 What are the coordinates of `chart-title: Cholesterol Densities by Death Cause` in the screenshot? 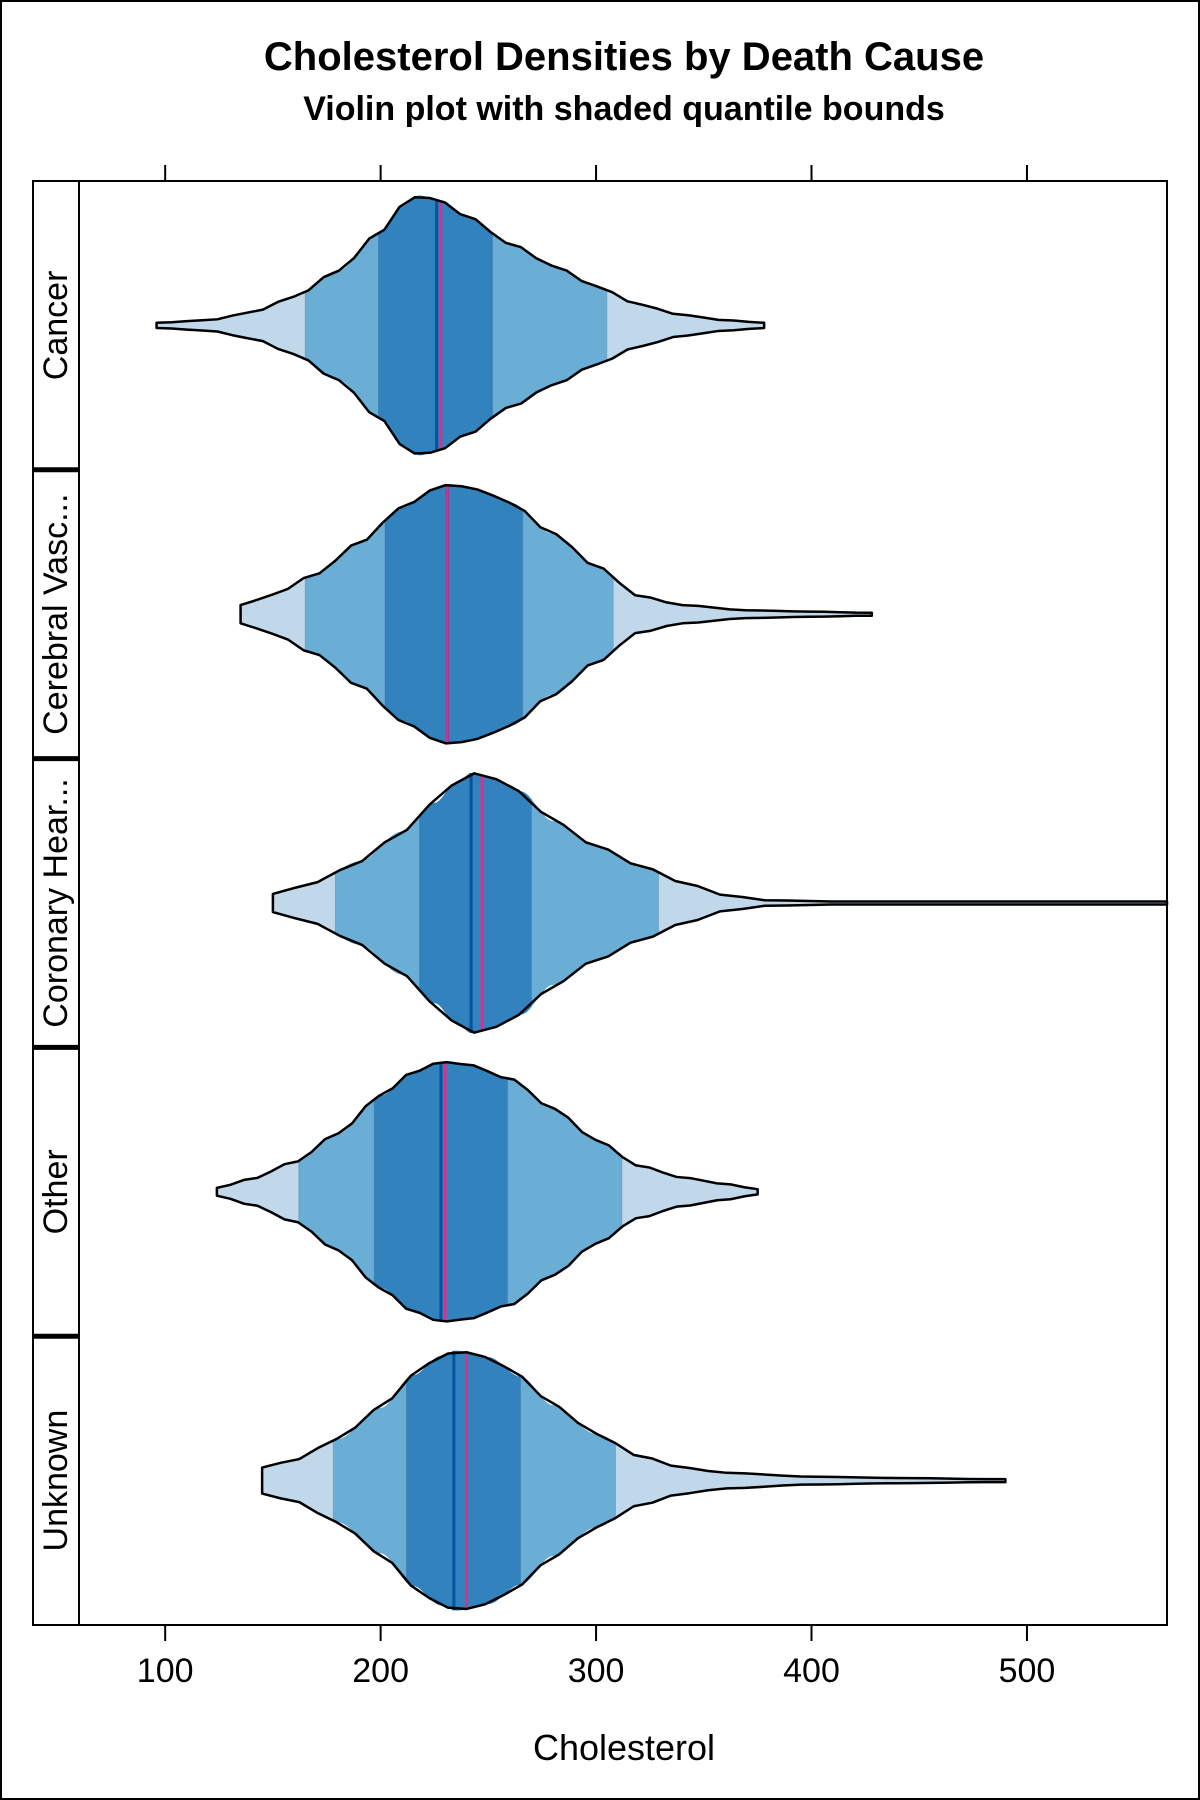 It's located at (624, 57).